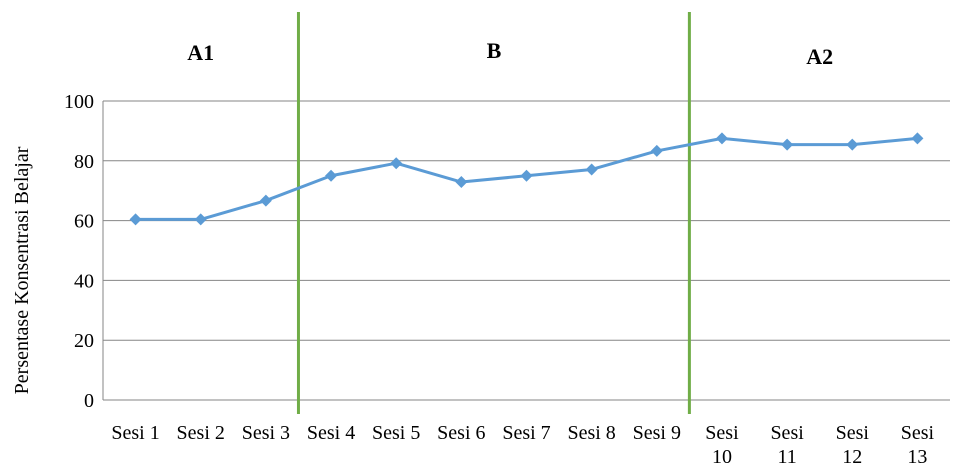 This screenshot has width=955, height=470. What do you see at coordinates (591, 433) in the screenshot?
I see `x-tick-label: Sesi 8` at bounding box center [591, 433].